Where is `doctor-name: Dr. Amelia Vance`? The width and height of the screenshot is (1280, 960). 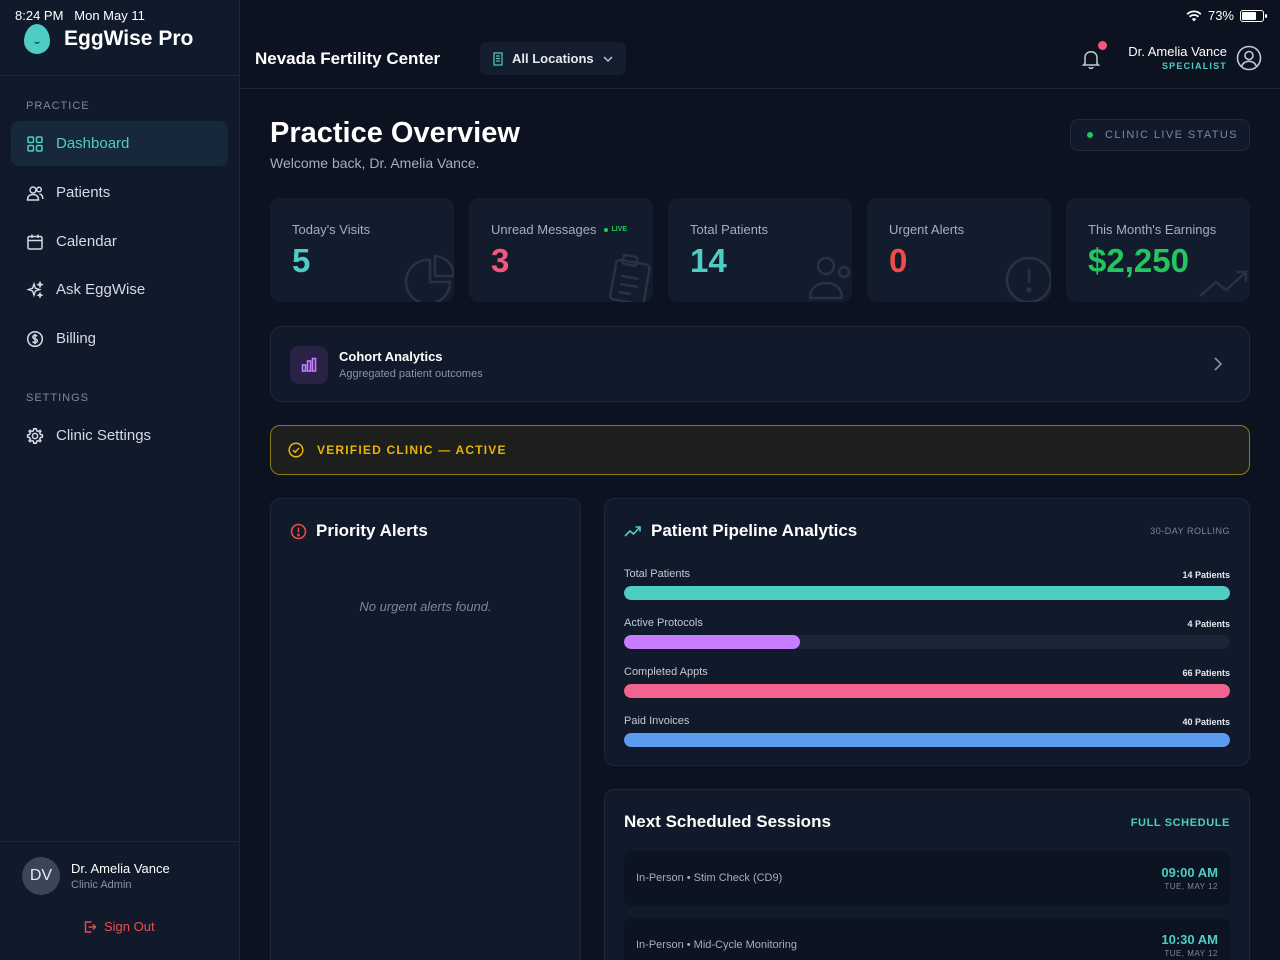 doctor-name: Dr. Amelia Vance is located at coordinates (1177, 51).